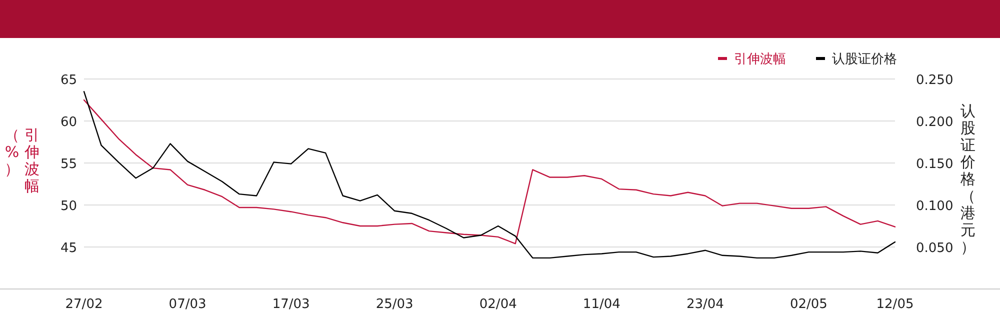  What do you see at coordinates (705, 304) in the screenshot?
I see `x-tick-label: 23/04` at bounding box center [705, 304].